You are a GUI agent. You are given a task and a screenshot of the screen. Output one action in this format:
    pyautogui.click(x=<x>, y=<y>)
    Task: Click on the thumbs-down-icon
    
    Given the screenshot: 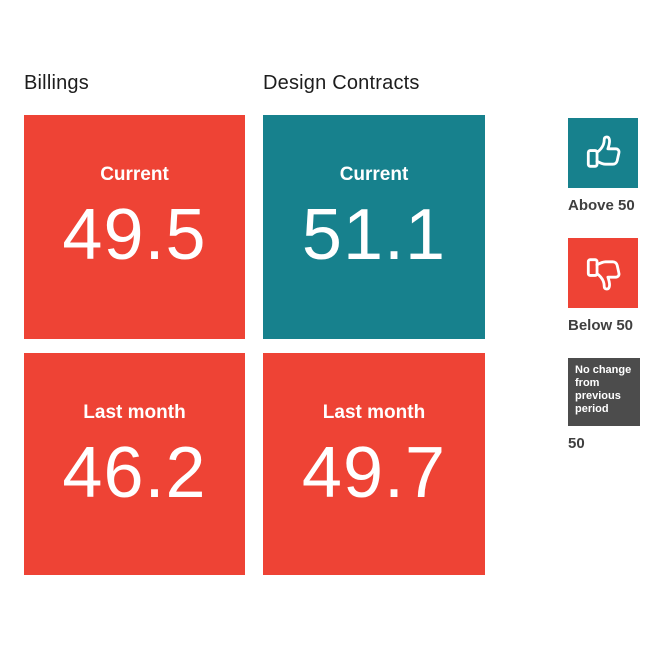 What is the action you would take?
    pyautogui.click(x=603, y=274)
    